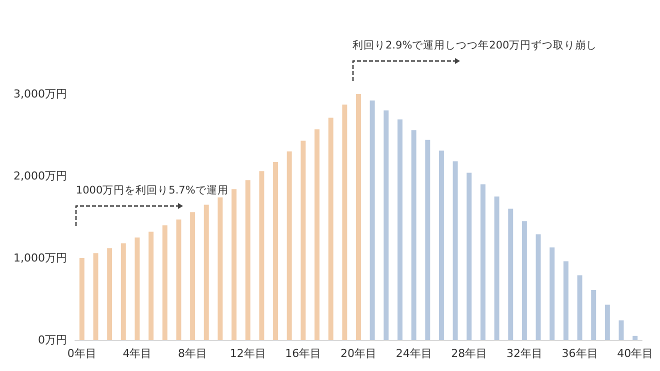 The height and width of the screenshot is (371, 660). What do you see at coordinates (137, 353) in the screenshot?
I see `x-tick-label: 4年目` at bounding box center [137, 353].